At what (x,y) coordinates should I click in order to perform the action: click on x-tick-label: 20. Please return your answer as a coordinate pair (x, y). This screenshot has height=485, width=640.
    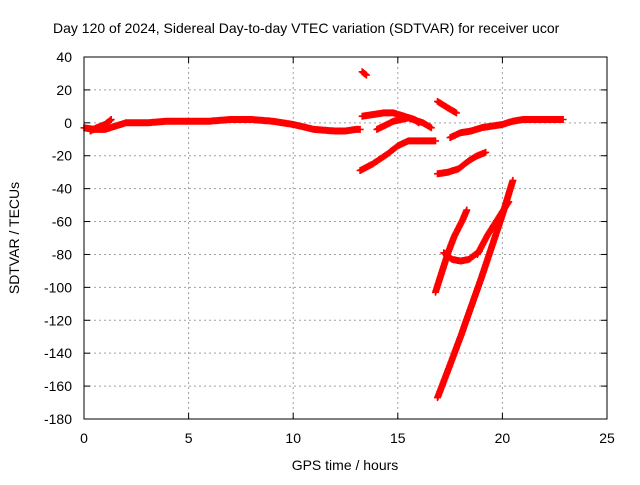
    Looking at the image, I should click on (503, 438).